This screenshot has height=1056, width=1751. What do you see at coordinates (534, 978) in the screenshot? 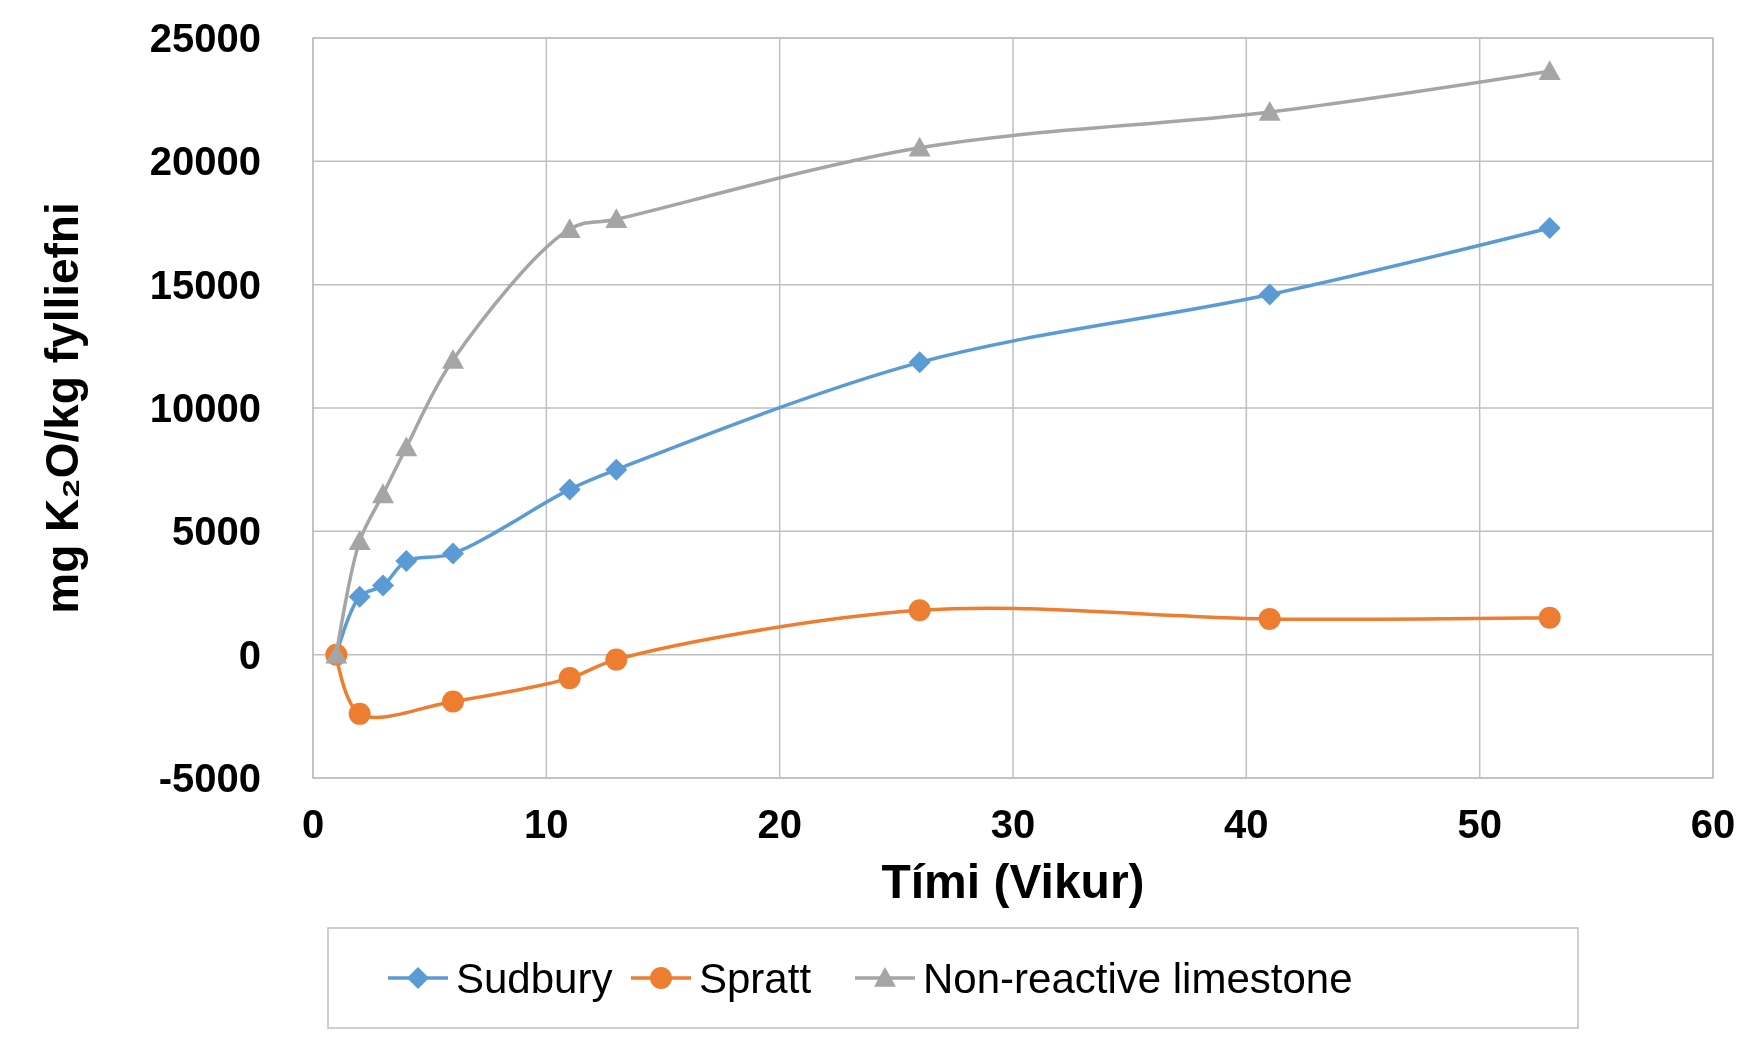
I see `legend-label: Sudbury` at bounding box center [534, 978].